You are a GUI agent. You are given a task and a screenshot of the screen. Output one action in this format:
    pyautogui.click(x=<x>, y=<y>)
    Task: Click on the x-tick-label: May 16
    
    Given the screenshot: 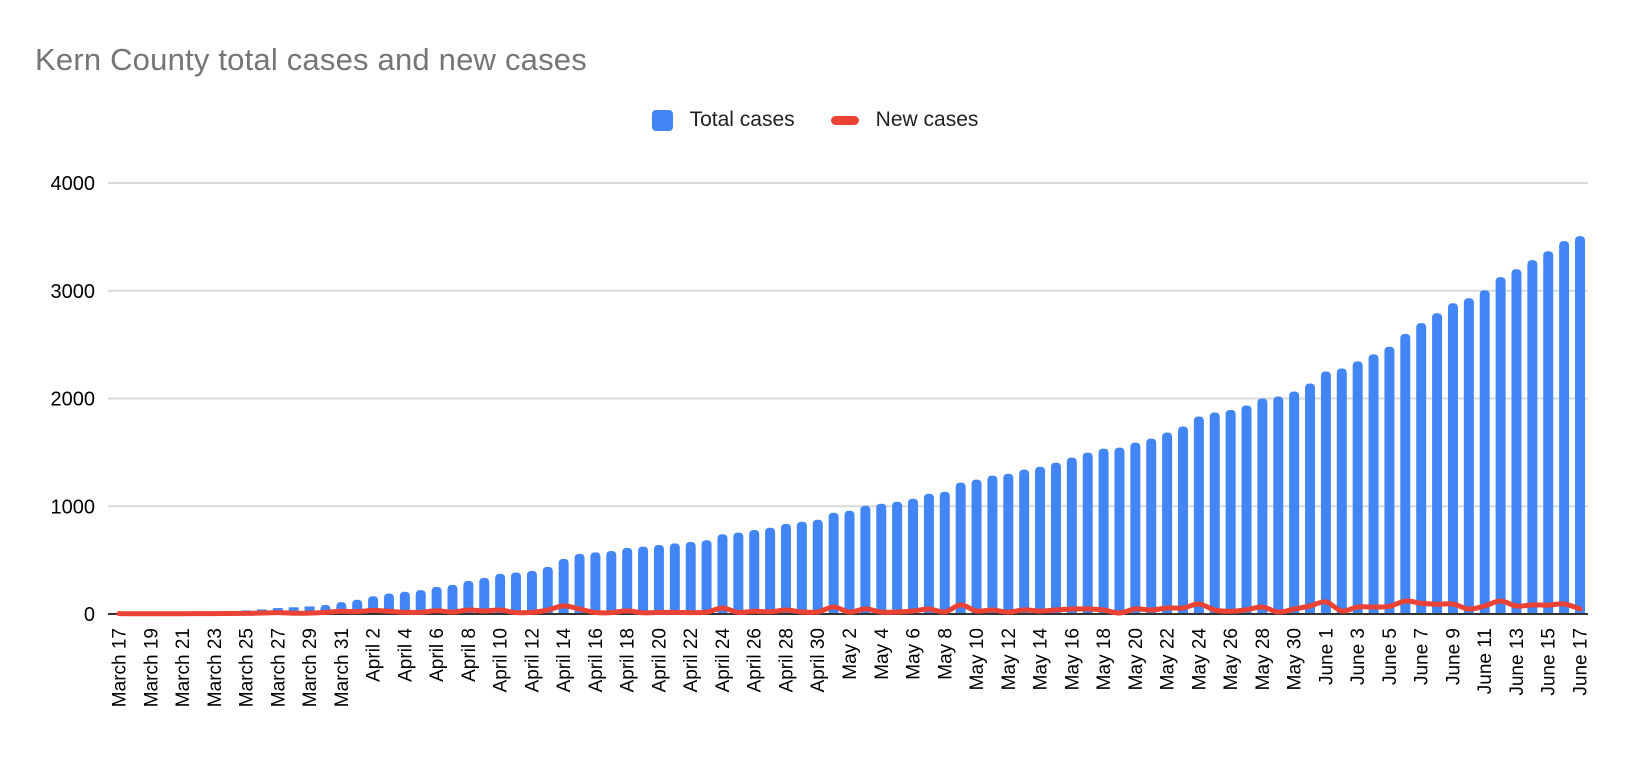 What is the action you would take?
    pyautogui.click(x=1072, y=659)
    